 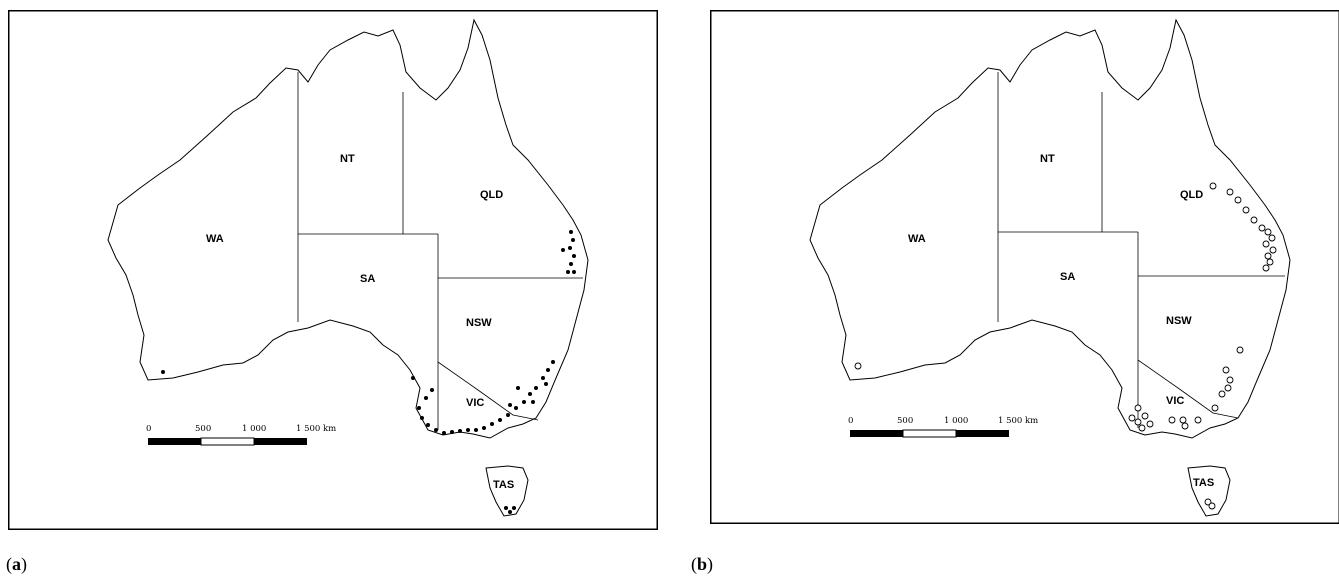 What do you see at coordinates (702, 564) in the screenshot?
I see `panel-caption-b: (b)` at bounding box center [702, 564].